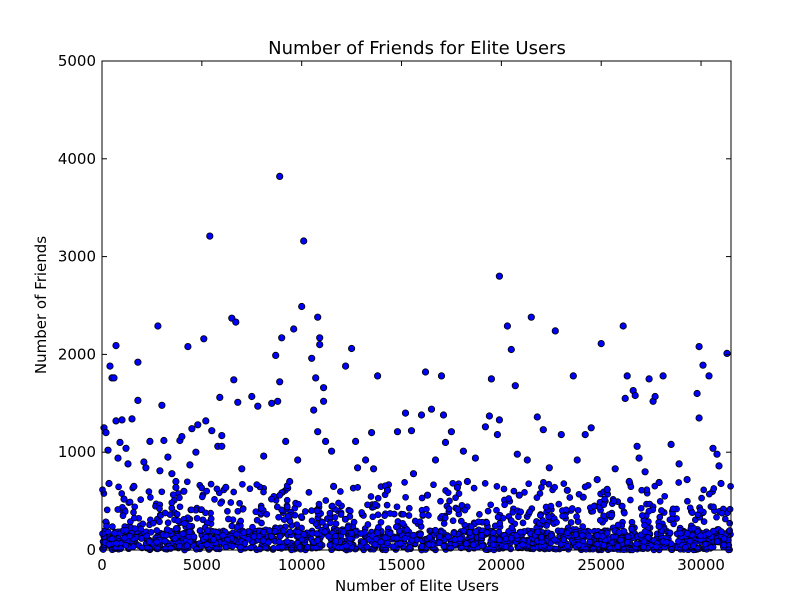 This screenshot has height=612, width=812. What do you see at coordinates (41, 305) in the screenshot?
I see `y-axis-label: Number of Friends` at bounding box center [41, 305].